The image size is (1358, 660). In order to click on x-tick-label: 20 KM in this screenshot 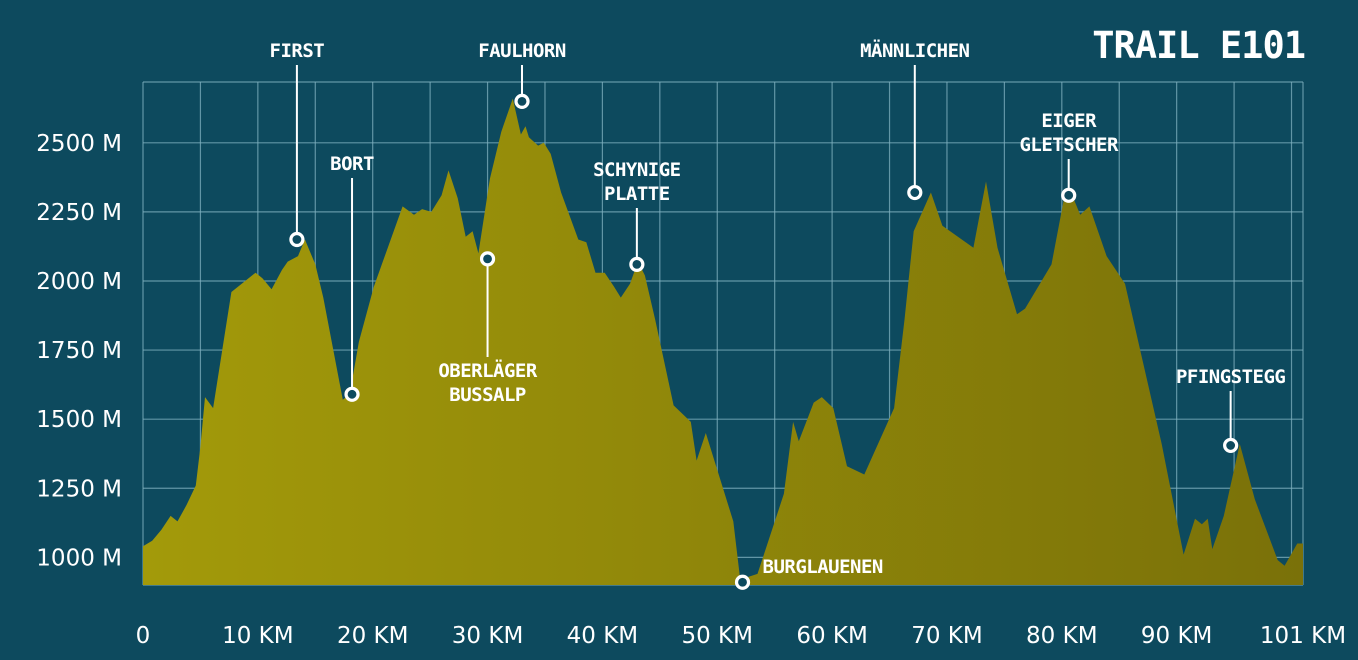, I will do `click(373, 636)`.